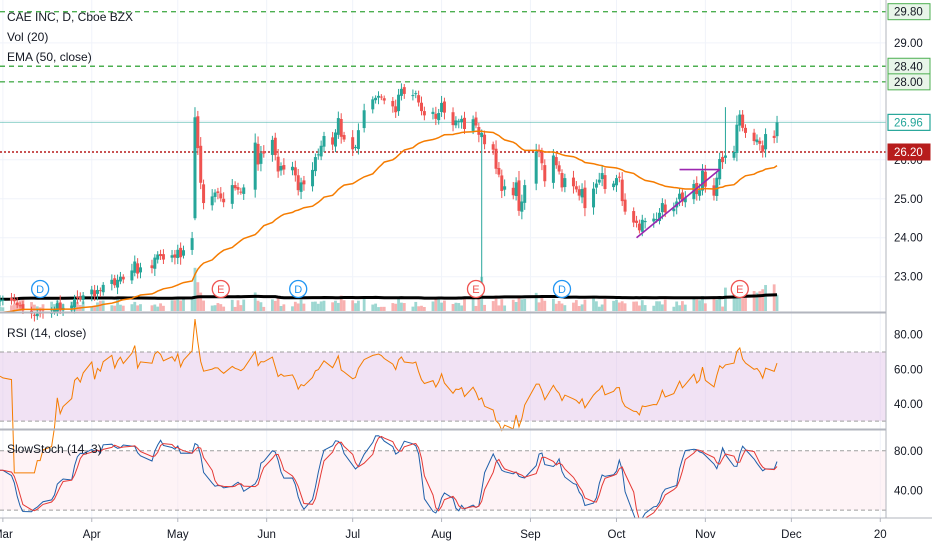  What do you see at coordinates (678, 203) in the screenshot?
I see `trendline-drawings` at bounding box center [678, 203].